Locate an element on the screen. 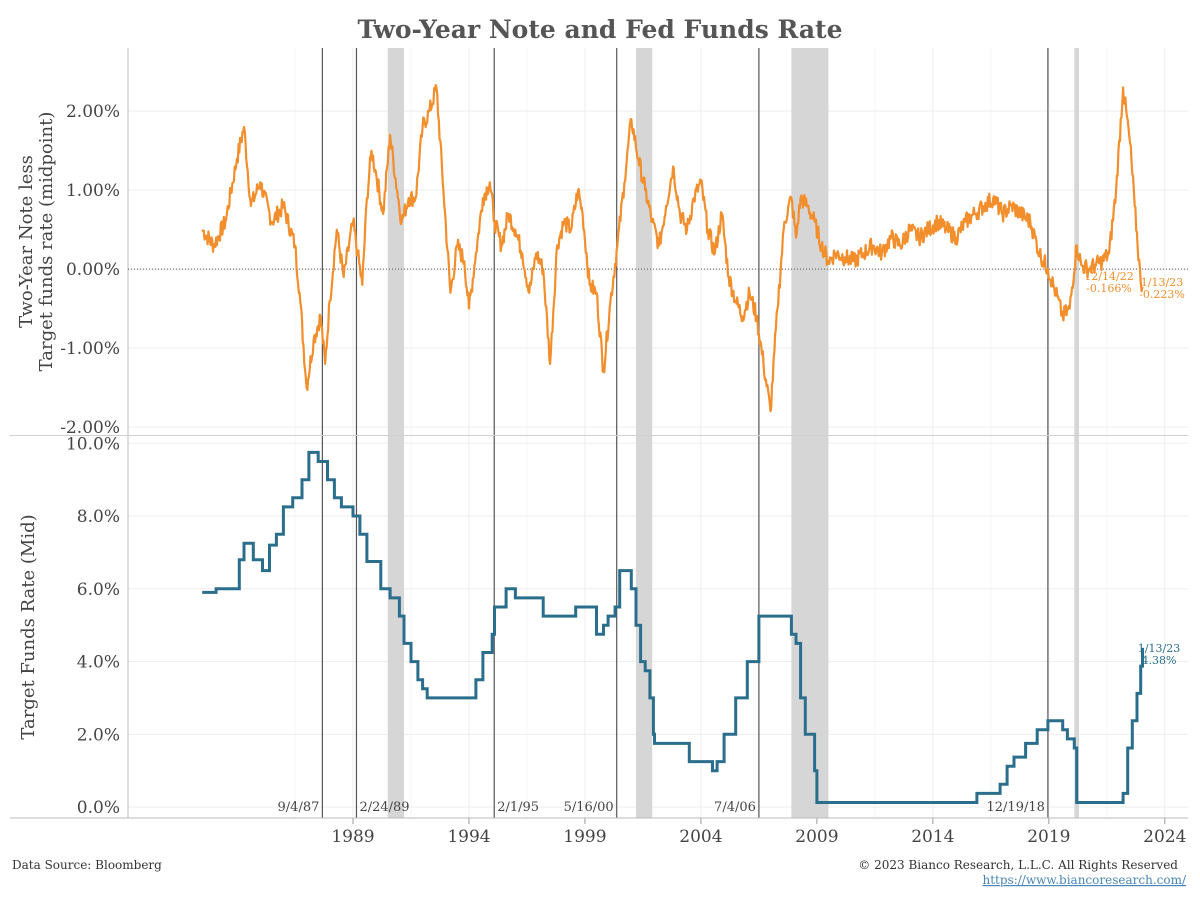 This screenshot has height=900, width=1200. annotation-spread-2: 1/13/23 -0.223% is located at coordinates (1162, 288).